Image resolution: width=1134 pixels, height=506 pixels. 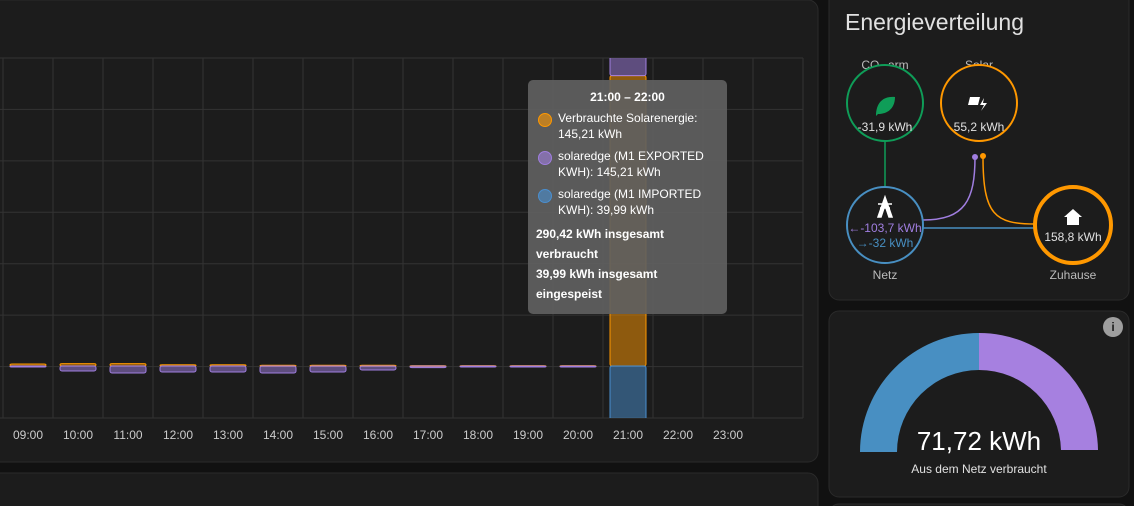 What do you see at coordinates (600, 244) in the screenshot?
I see `tooltip-total: 290,42 kWh insgesamt verbraucht` at bounding box center [600, 244].